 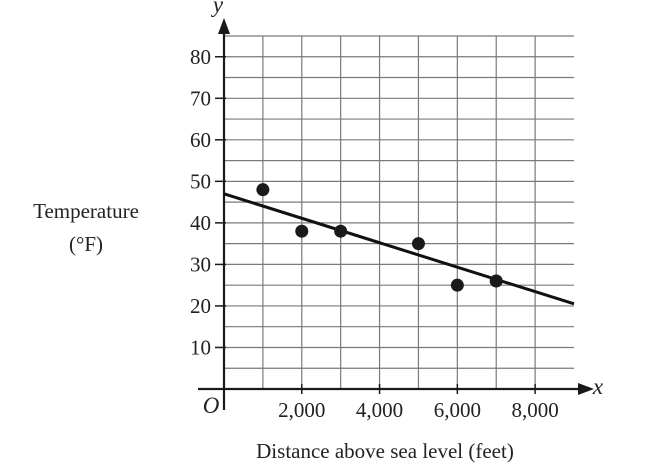 I want to click on y-tick-label: 30, so click(x=200, y=264).